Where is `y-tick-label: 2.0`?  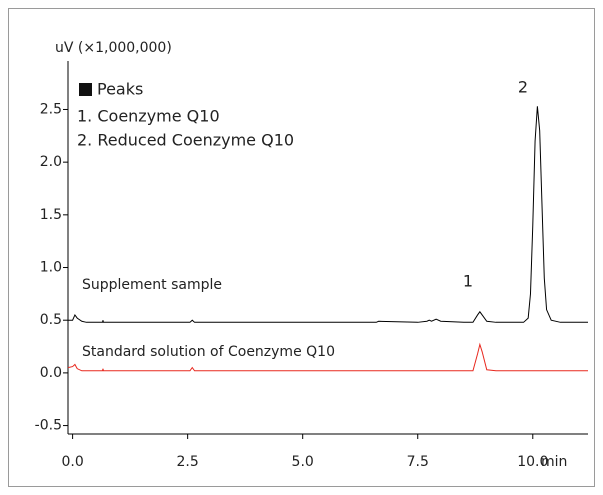 y-tick-label: 2.0 is located at coordinates (51, 162).